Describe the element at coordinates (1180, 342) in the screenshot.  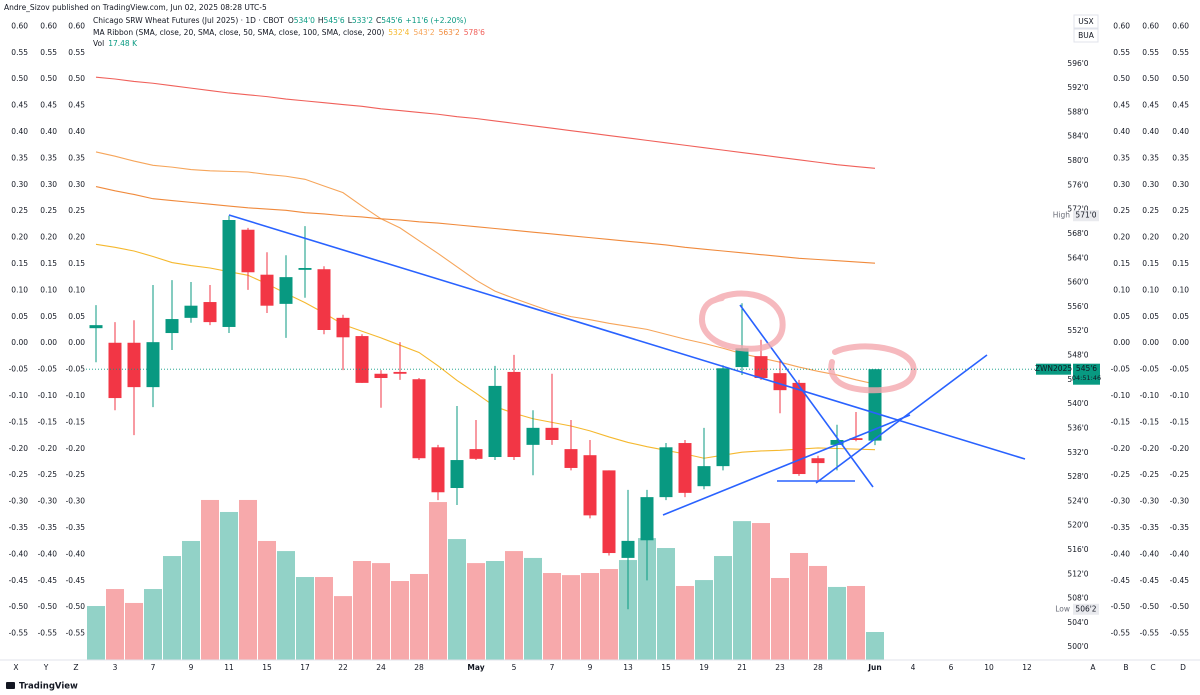
I see `osc-tick-label: 0.00` at that location.